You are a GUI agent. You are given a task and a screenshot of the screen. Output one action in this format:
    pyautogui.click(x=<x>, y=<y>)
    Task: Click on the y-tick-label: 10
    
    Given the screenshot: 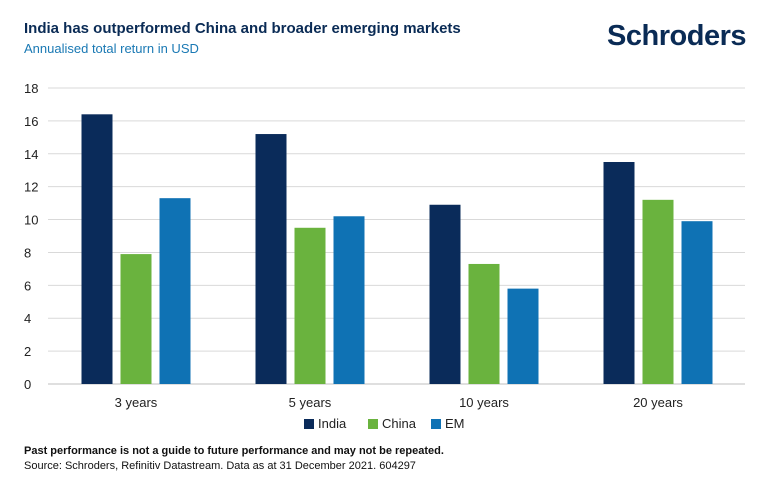 What is the action you would take?
    pyautogui.click(x=31, y=220)
    